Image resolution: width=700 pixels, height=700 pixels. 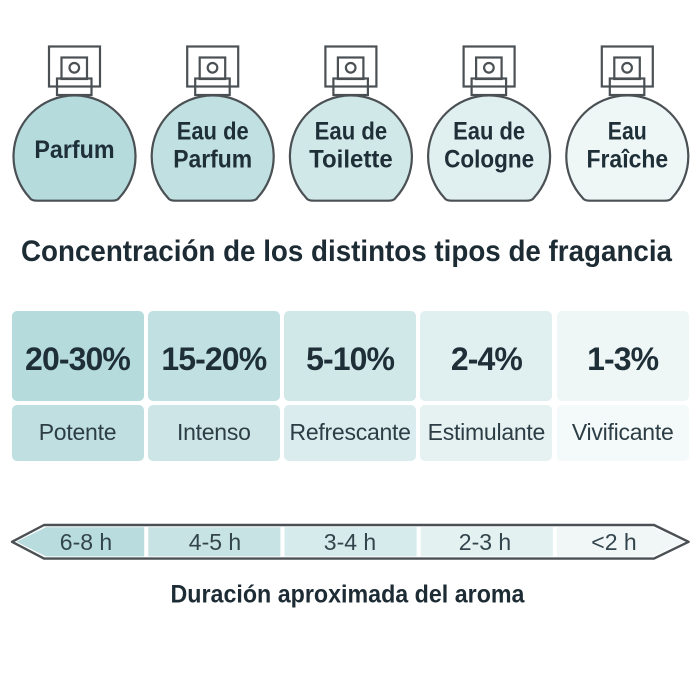 What do you see at coordinates (215, 542) in the screenshot?
I see `svg-text: 4-5 h` at bounding box center [215, 542].